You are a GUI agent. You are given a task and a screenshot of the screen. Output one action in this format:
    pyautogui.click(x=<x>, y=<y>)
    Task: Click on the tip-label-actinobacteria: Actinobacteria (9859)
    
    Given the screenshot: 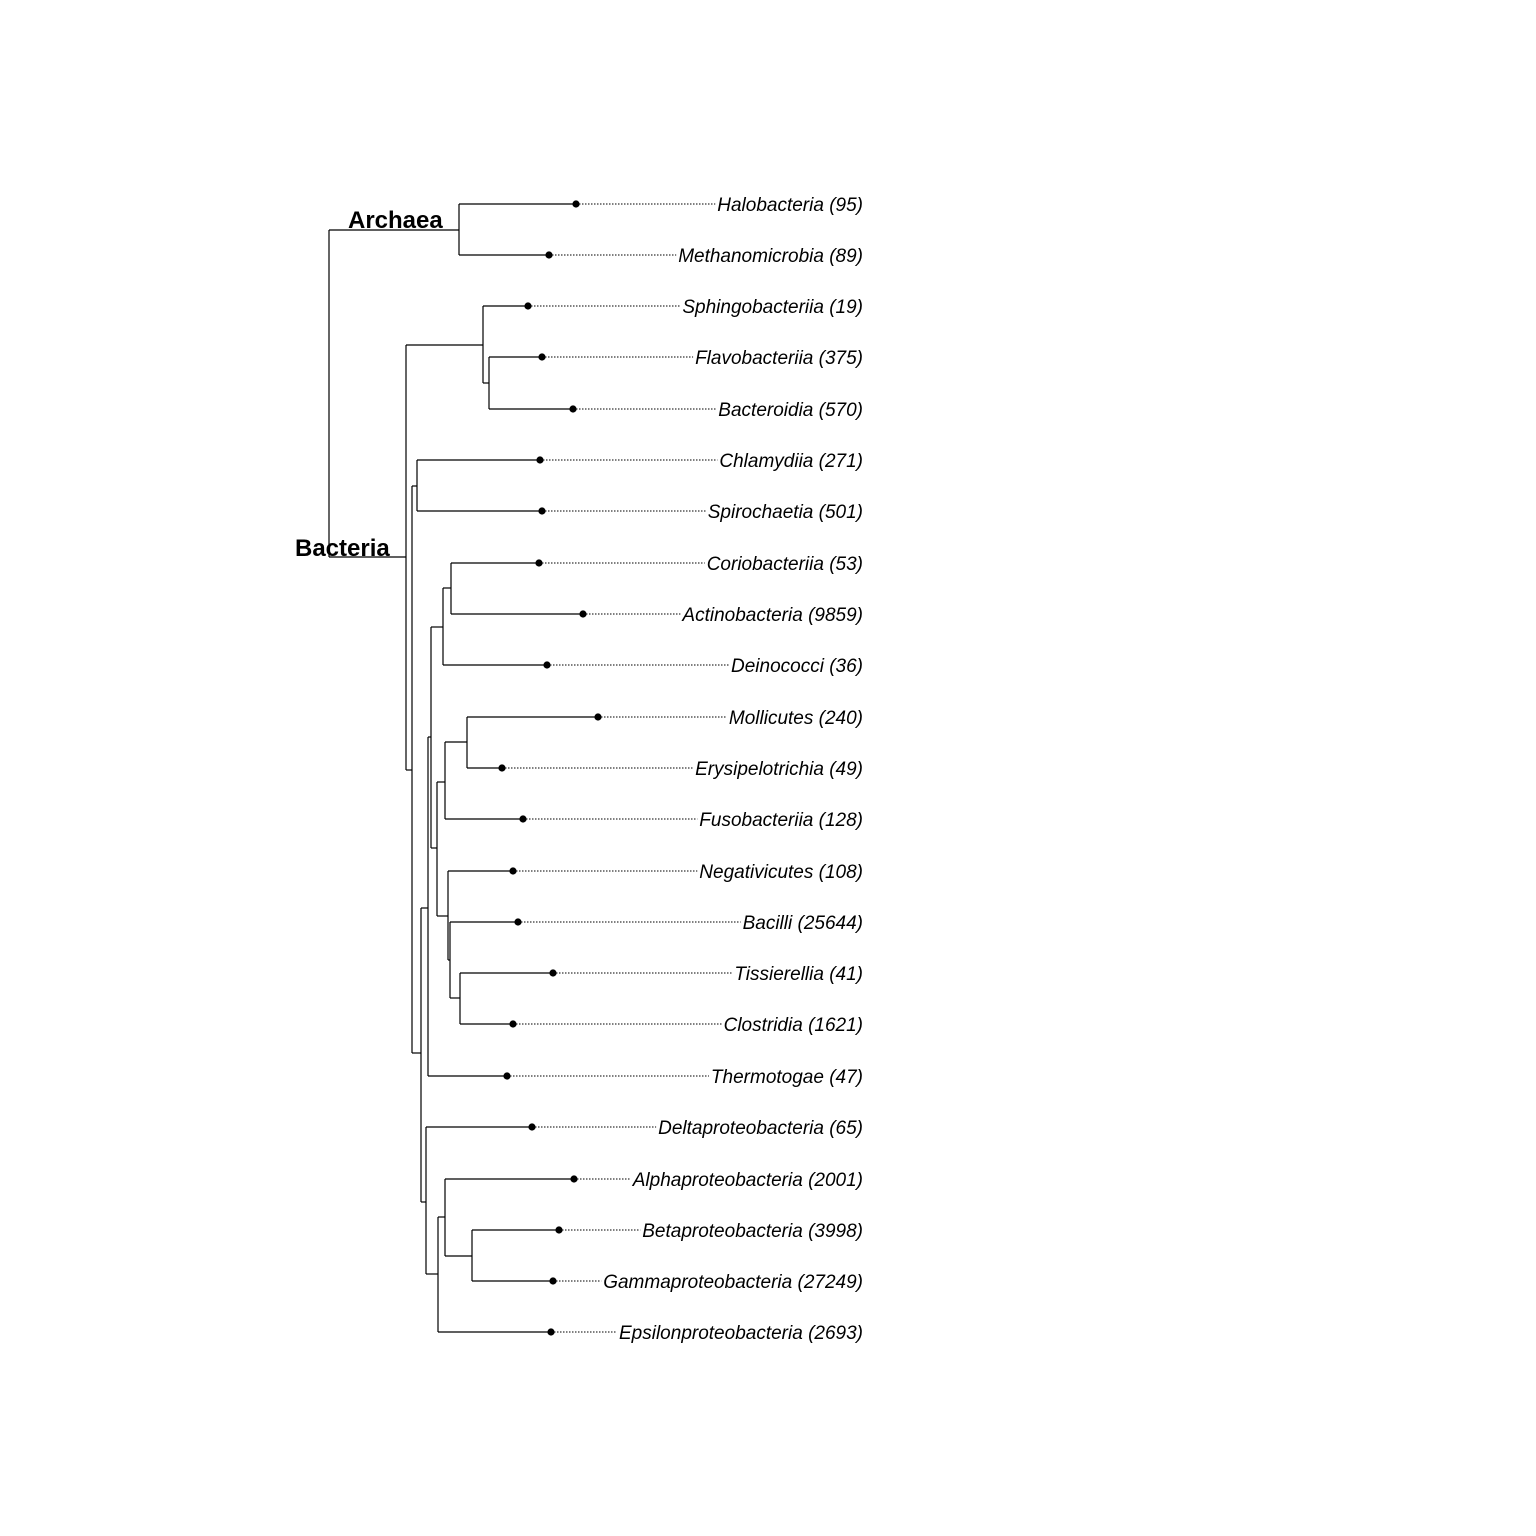 What is the action you would take?
    pyautogui.click(x=772, y=615)
    